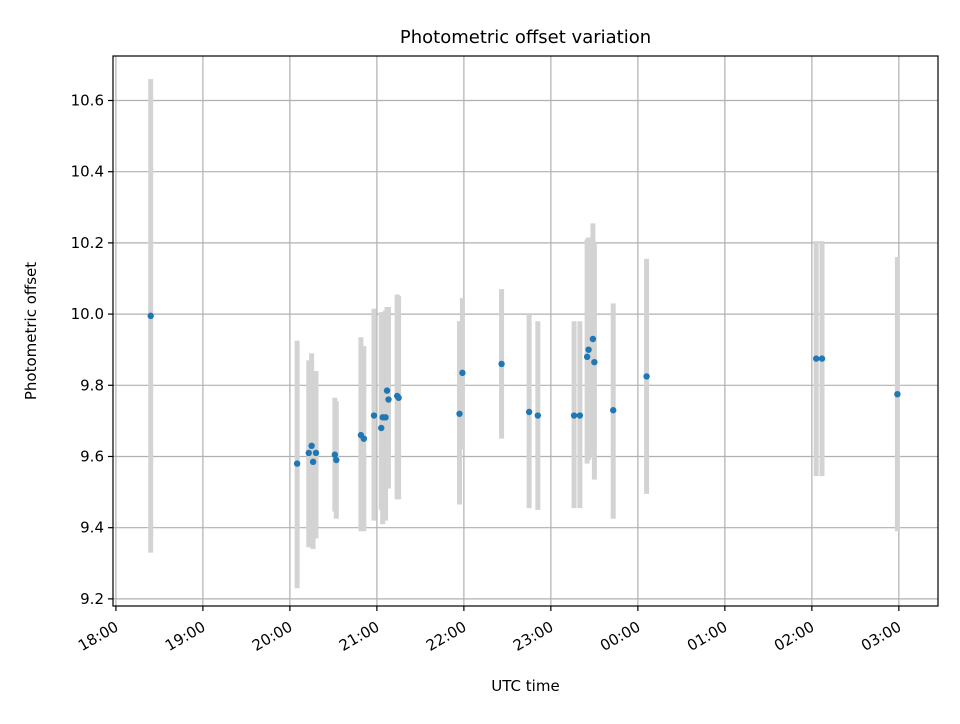 This screenshot has width=960, height=724. Describe the element at coordinates (92, 385) in the screenshot. I see `y-tick-label: 9.8` at that location.